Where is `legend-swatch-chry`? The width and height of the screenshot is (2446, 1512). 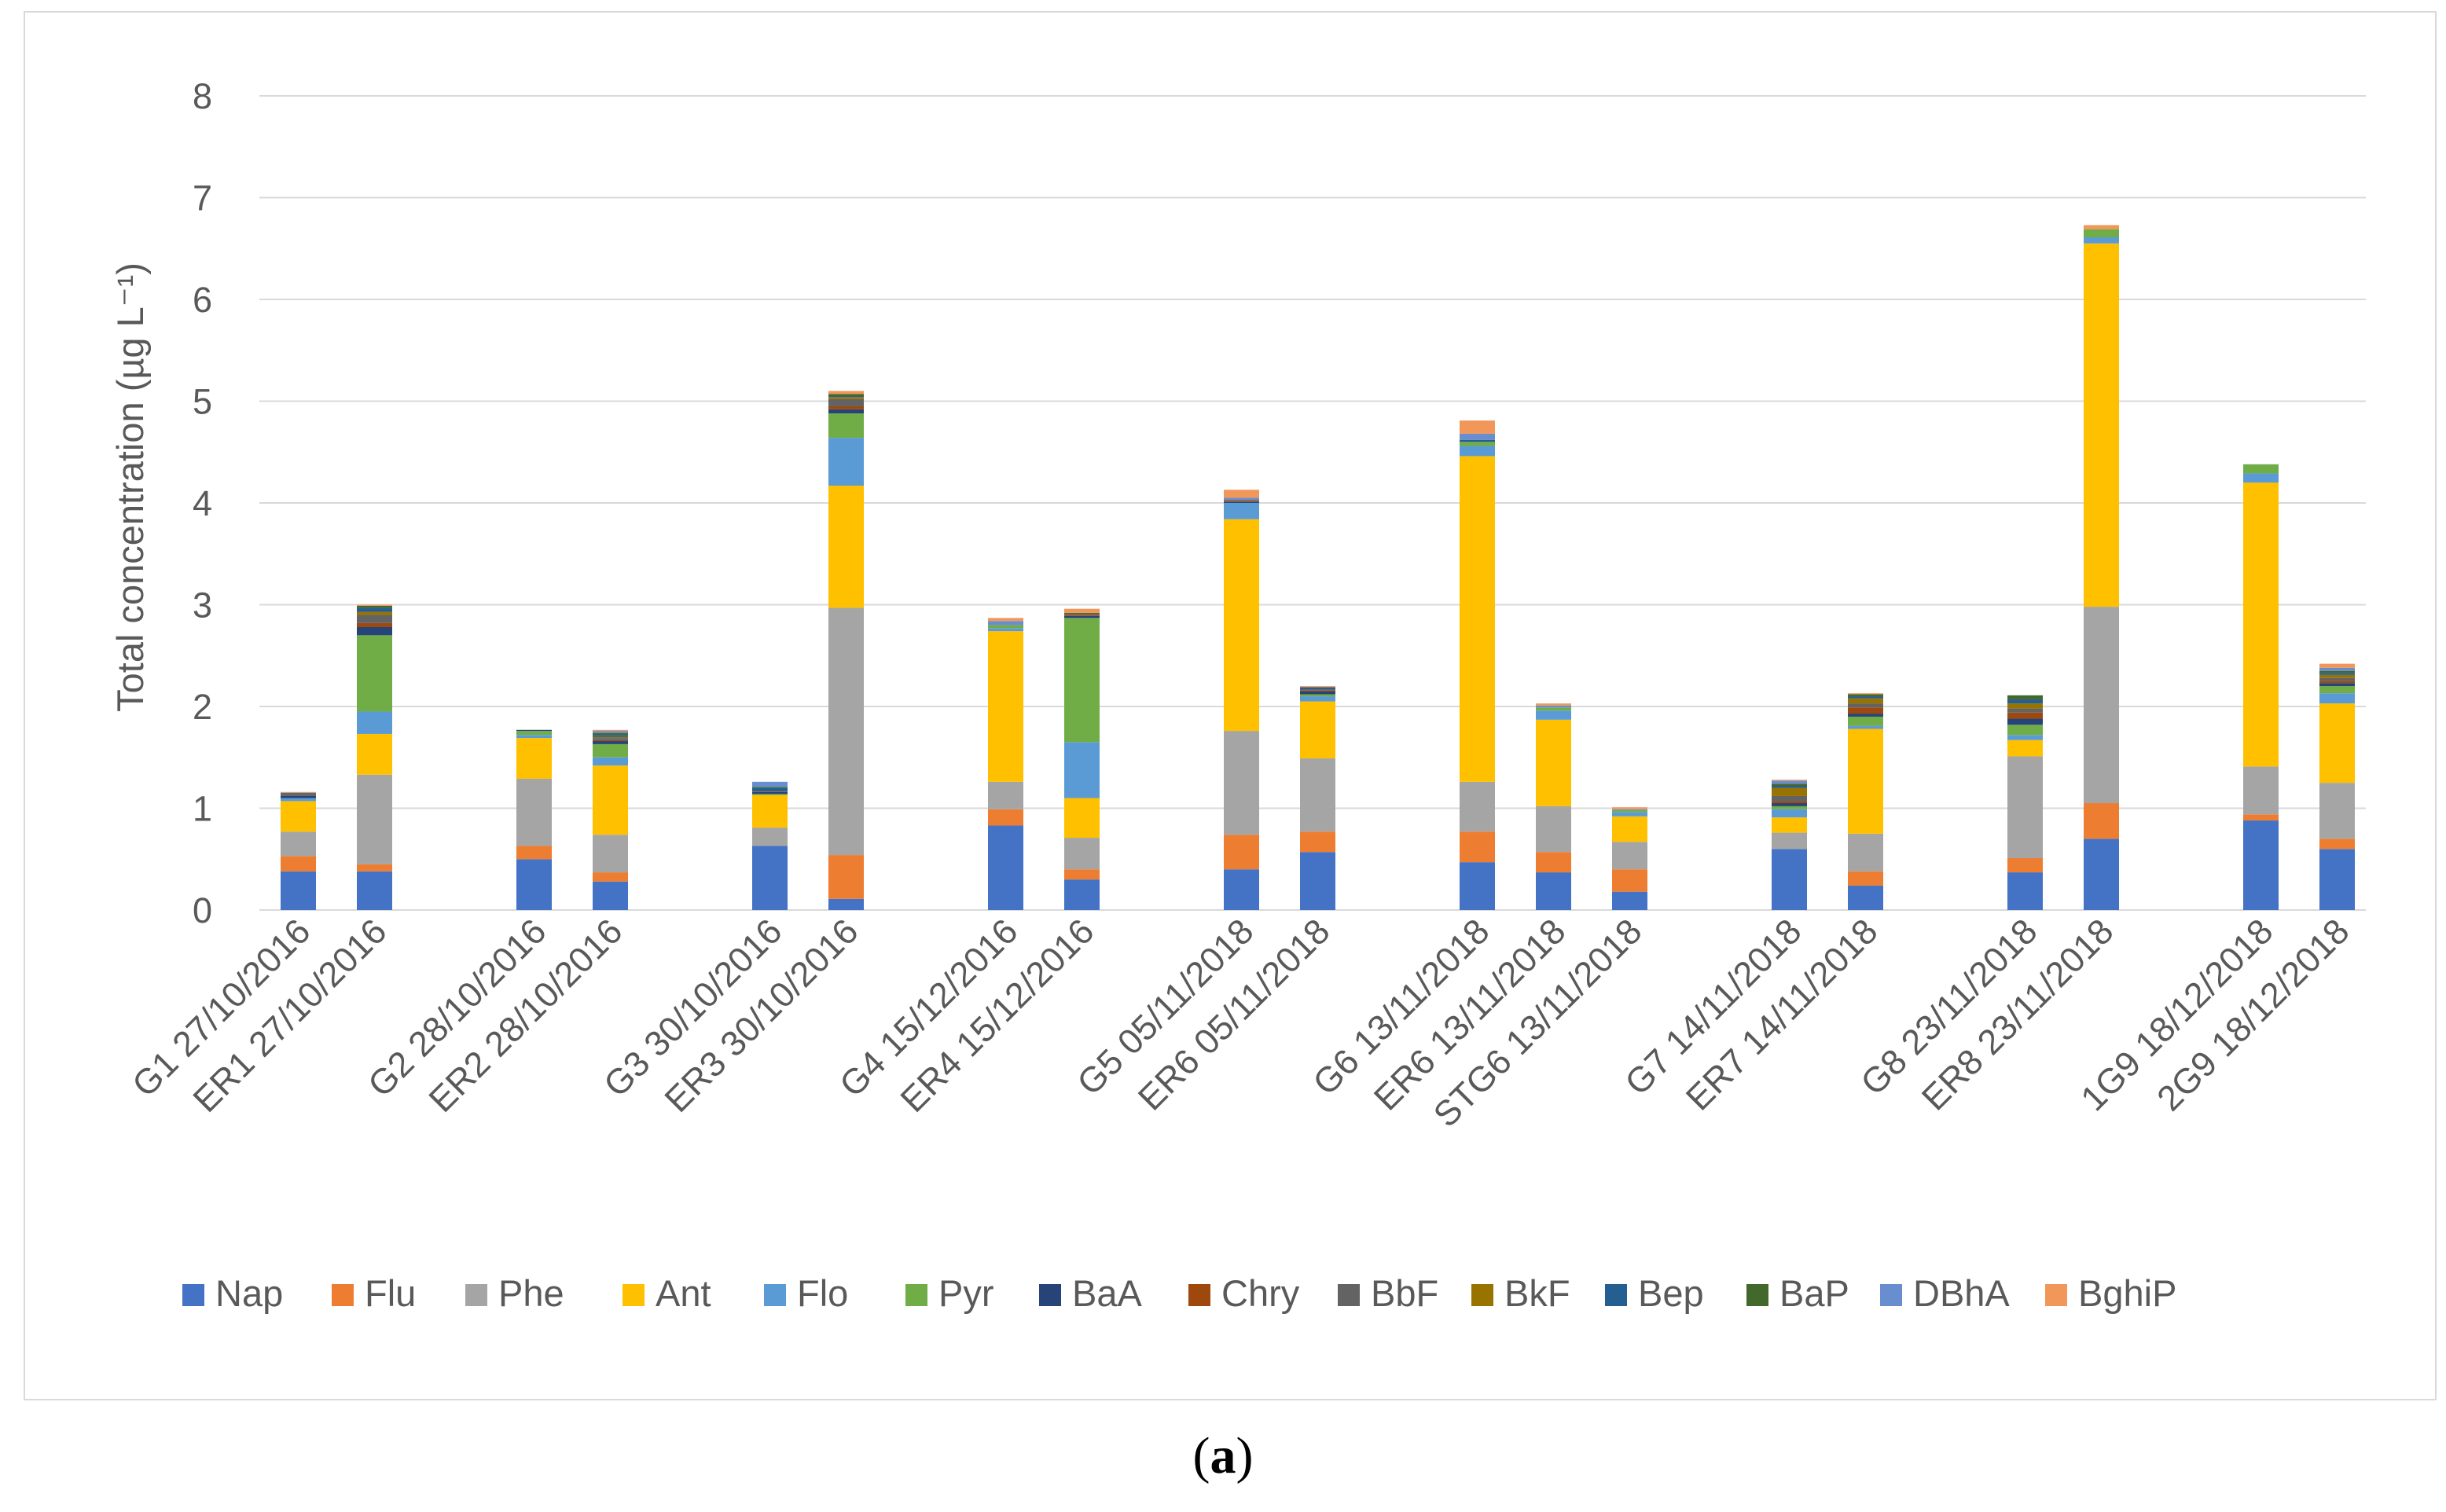
legend-swatch-chry is located at coordinates (1199, 1295).